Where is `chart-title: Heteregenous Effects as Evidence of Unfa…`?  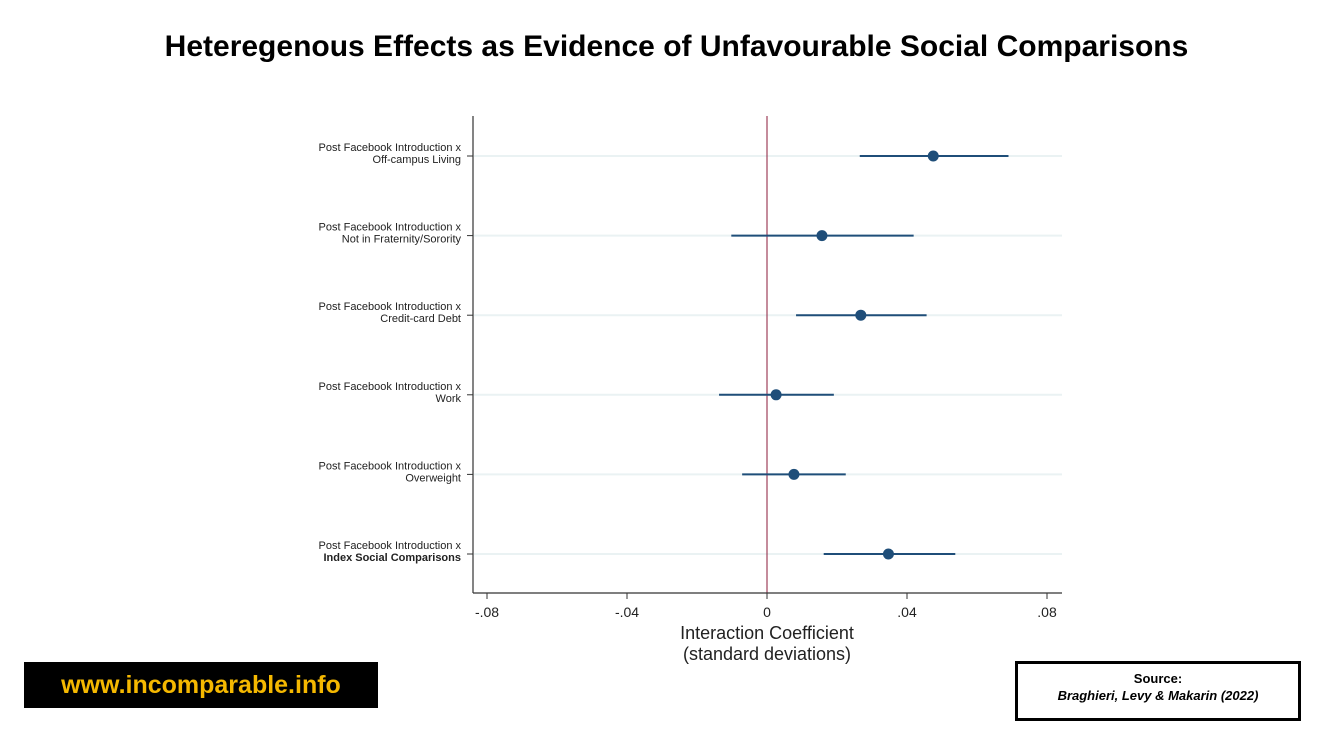
chart-title: Heteregenous Effects as Evidence of Unfa… is located at coordinates (676, 46).